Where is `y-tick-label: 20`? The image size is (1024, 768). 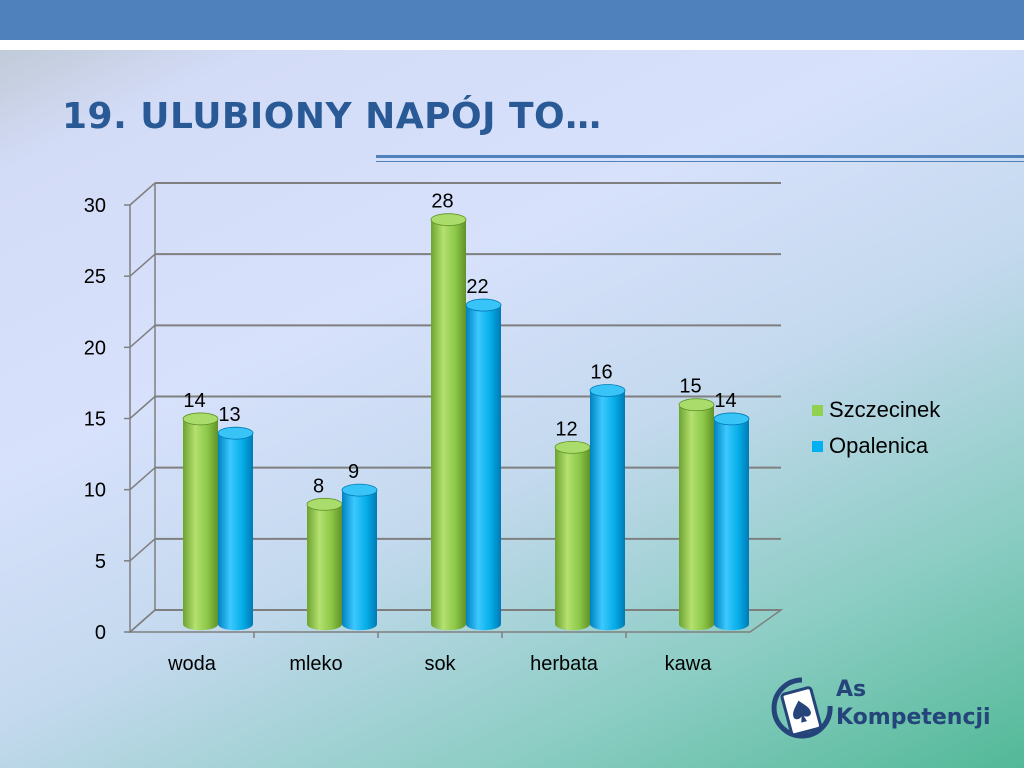 y-tick-label: 20 is located at coordinates (95, 348).